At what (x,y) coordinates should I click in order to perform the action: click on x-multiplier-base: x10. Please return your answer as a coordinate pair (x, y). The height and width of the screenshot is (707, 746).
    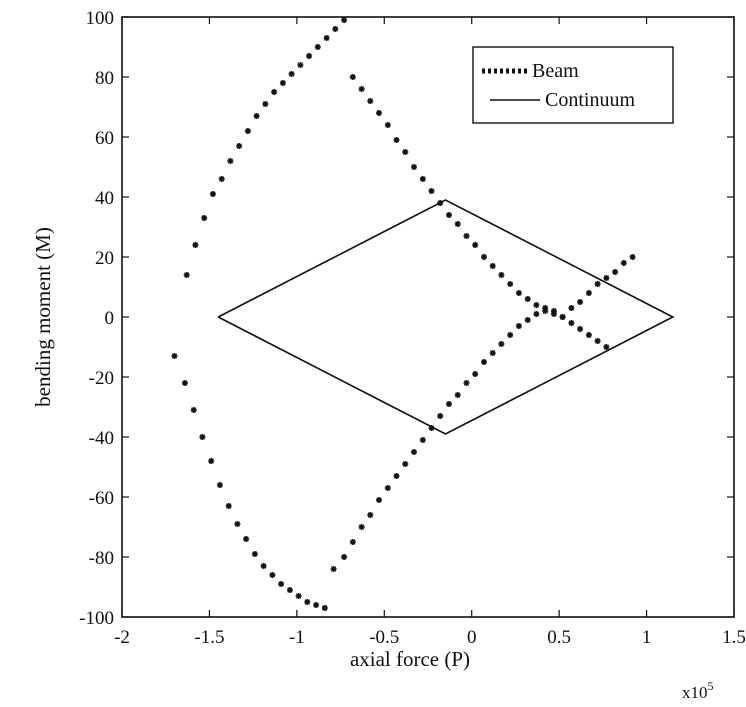
    Looking at the image, I should click on (695, 692).